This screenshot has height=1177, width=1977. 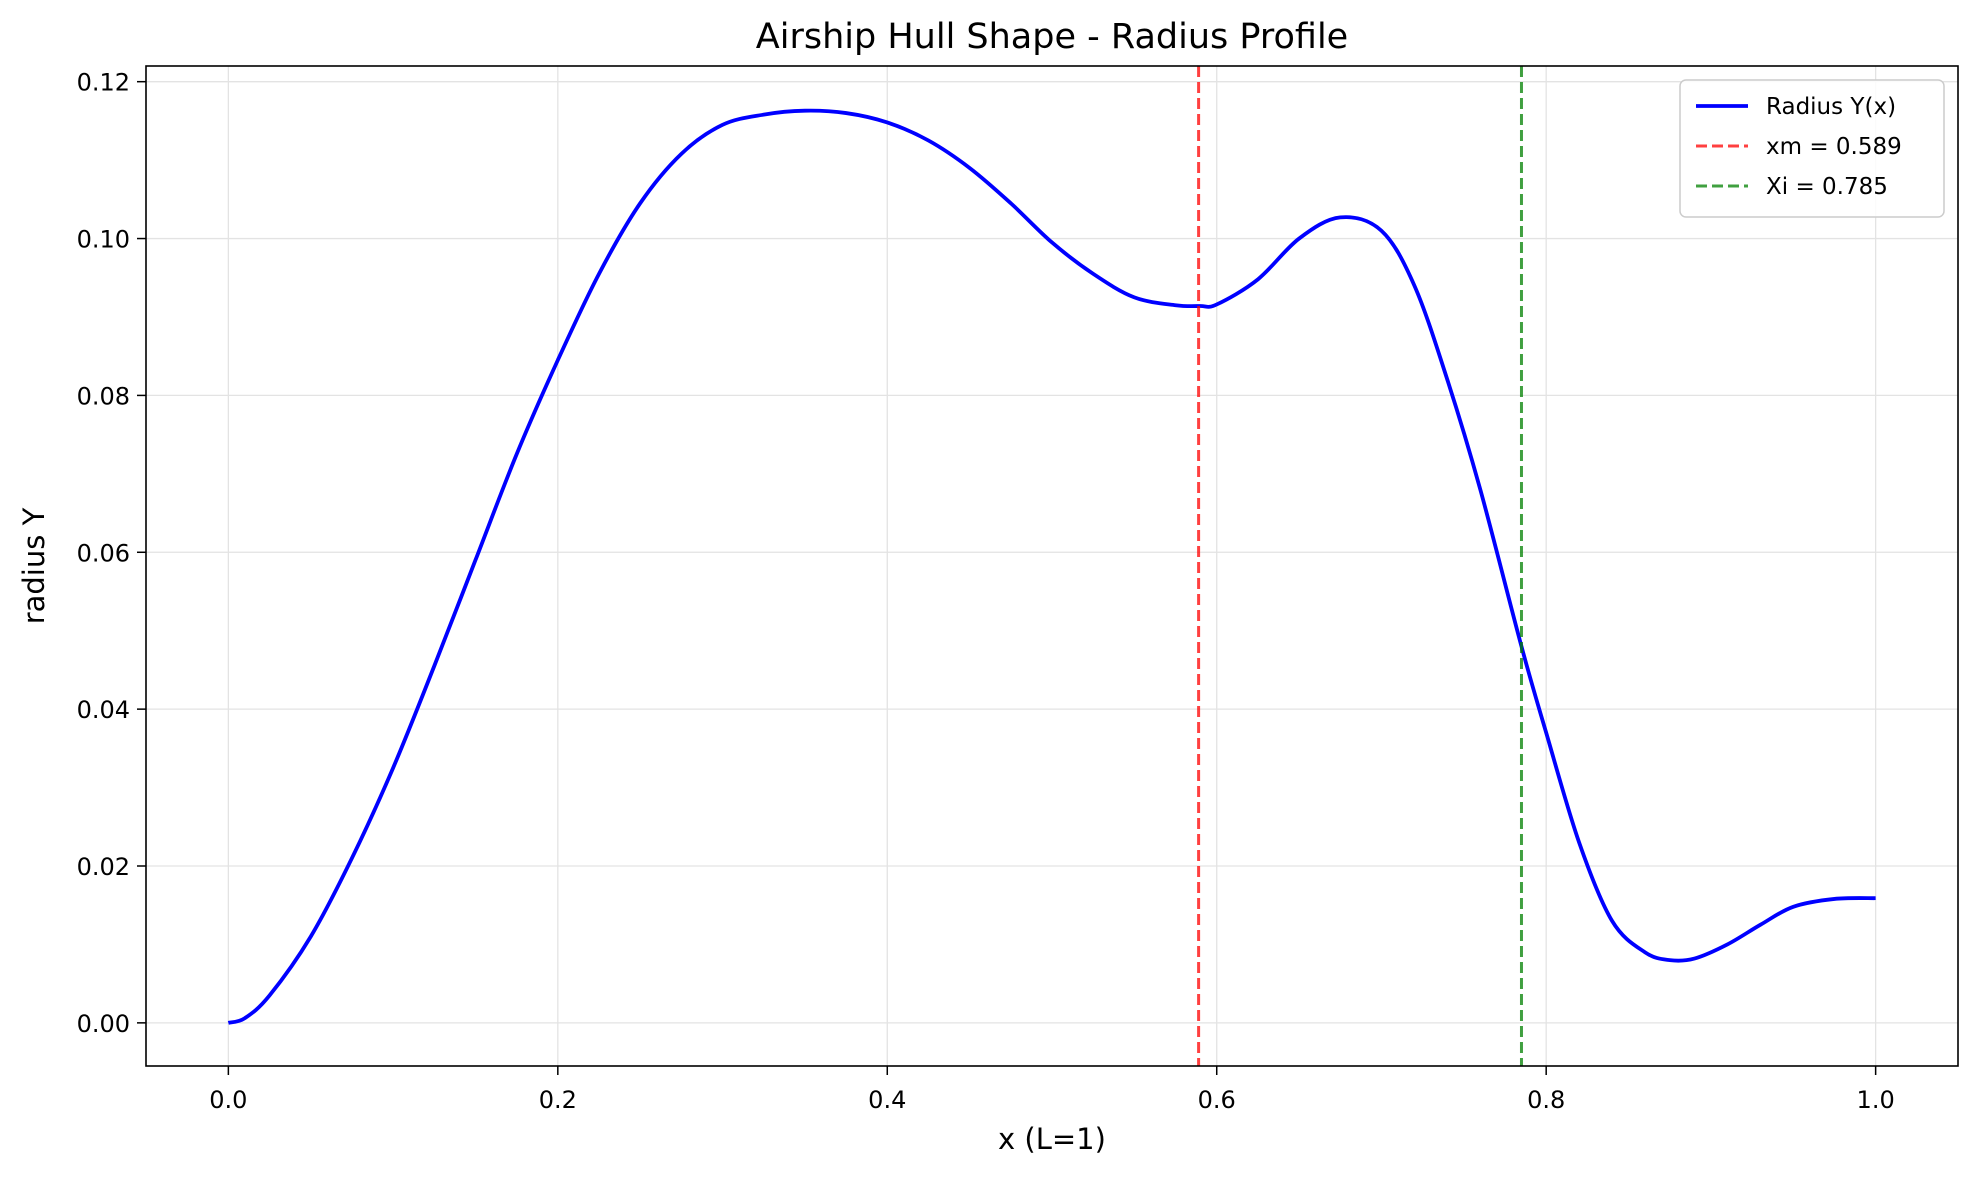 What do you see at coordinates (103, 240) in the screenshot?
I see `y-tick-label: 0.10` at bounding box center [103, 240].